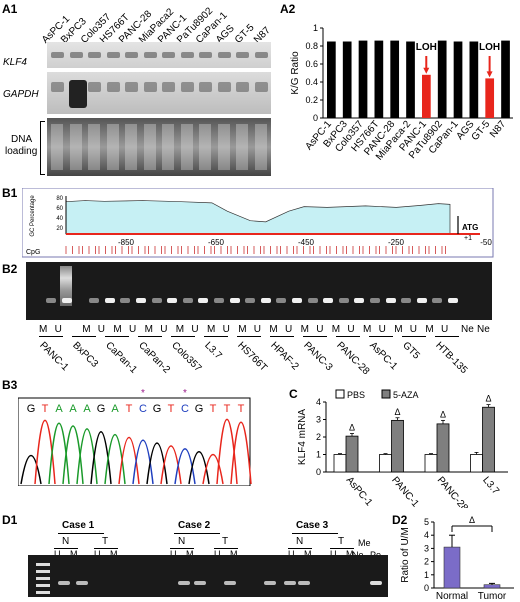  What do you see at coordinates (426, 588) in the screenshot?
I see `d2-y-tick-label: 0` at bounding box center [426, 588].